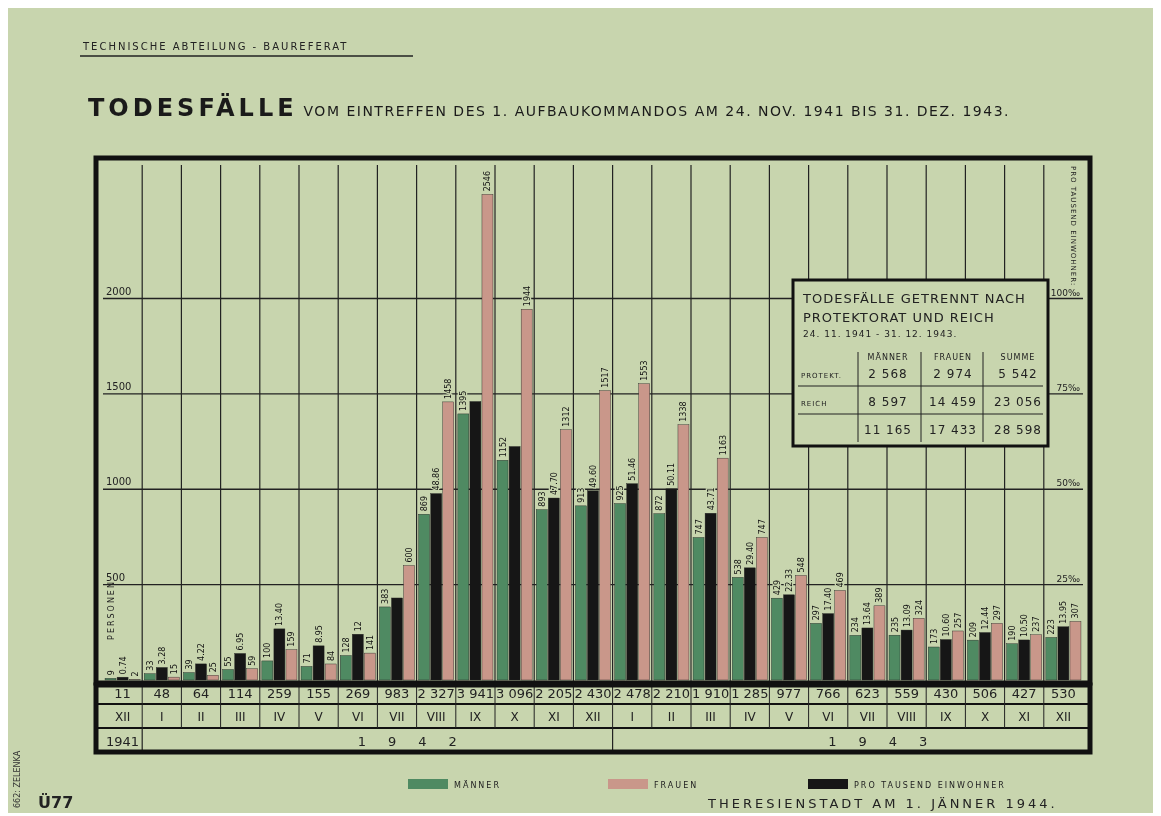 Image resolution: width=1161 pixels, height=816 pixels. What do you see at coordinates (1018, 357) in the screenshot?
I see `annotation: SUMME` at bounding box center [1018, 357].